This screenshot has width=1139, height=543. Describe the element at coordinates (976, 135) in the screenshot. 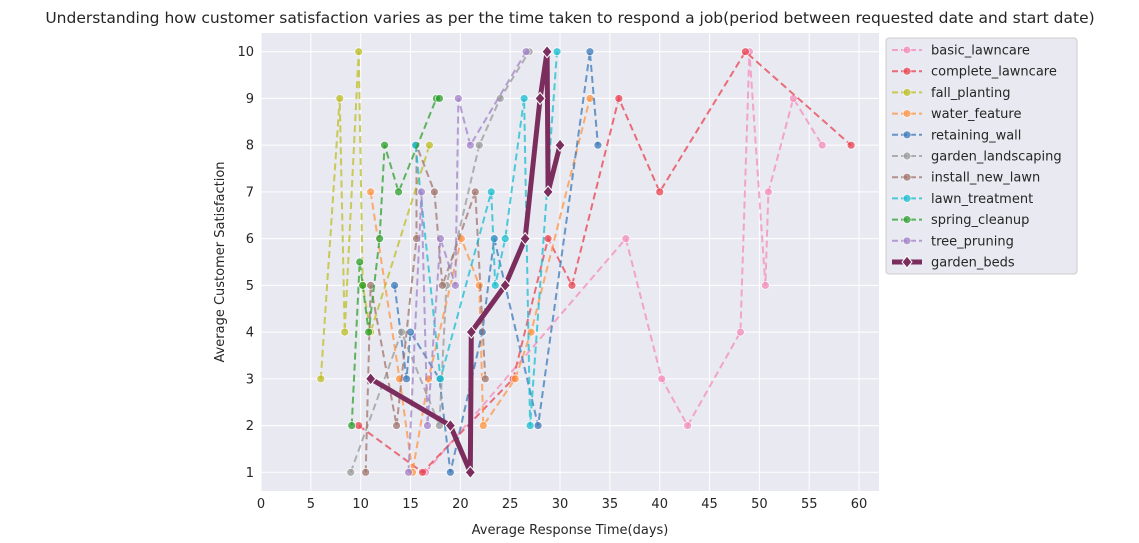

I see `legend-label: retaining_wall` at that location.